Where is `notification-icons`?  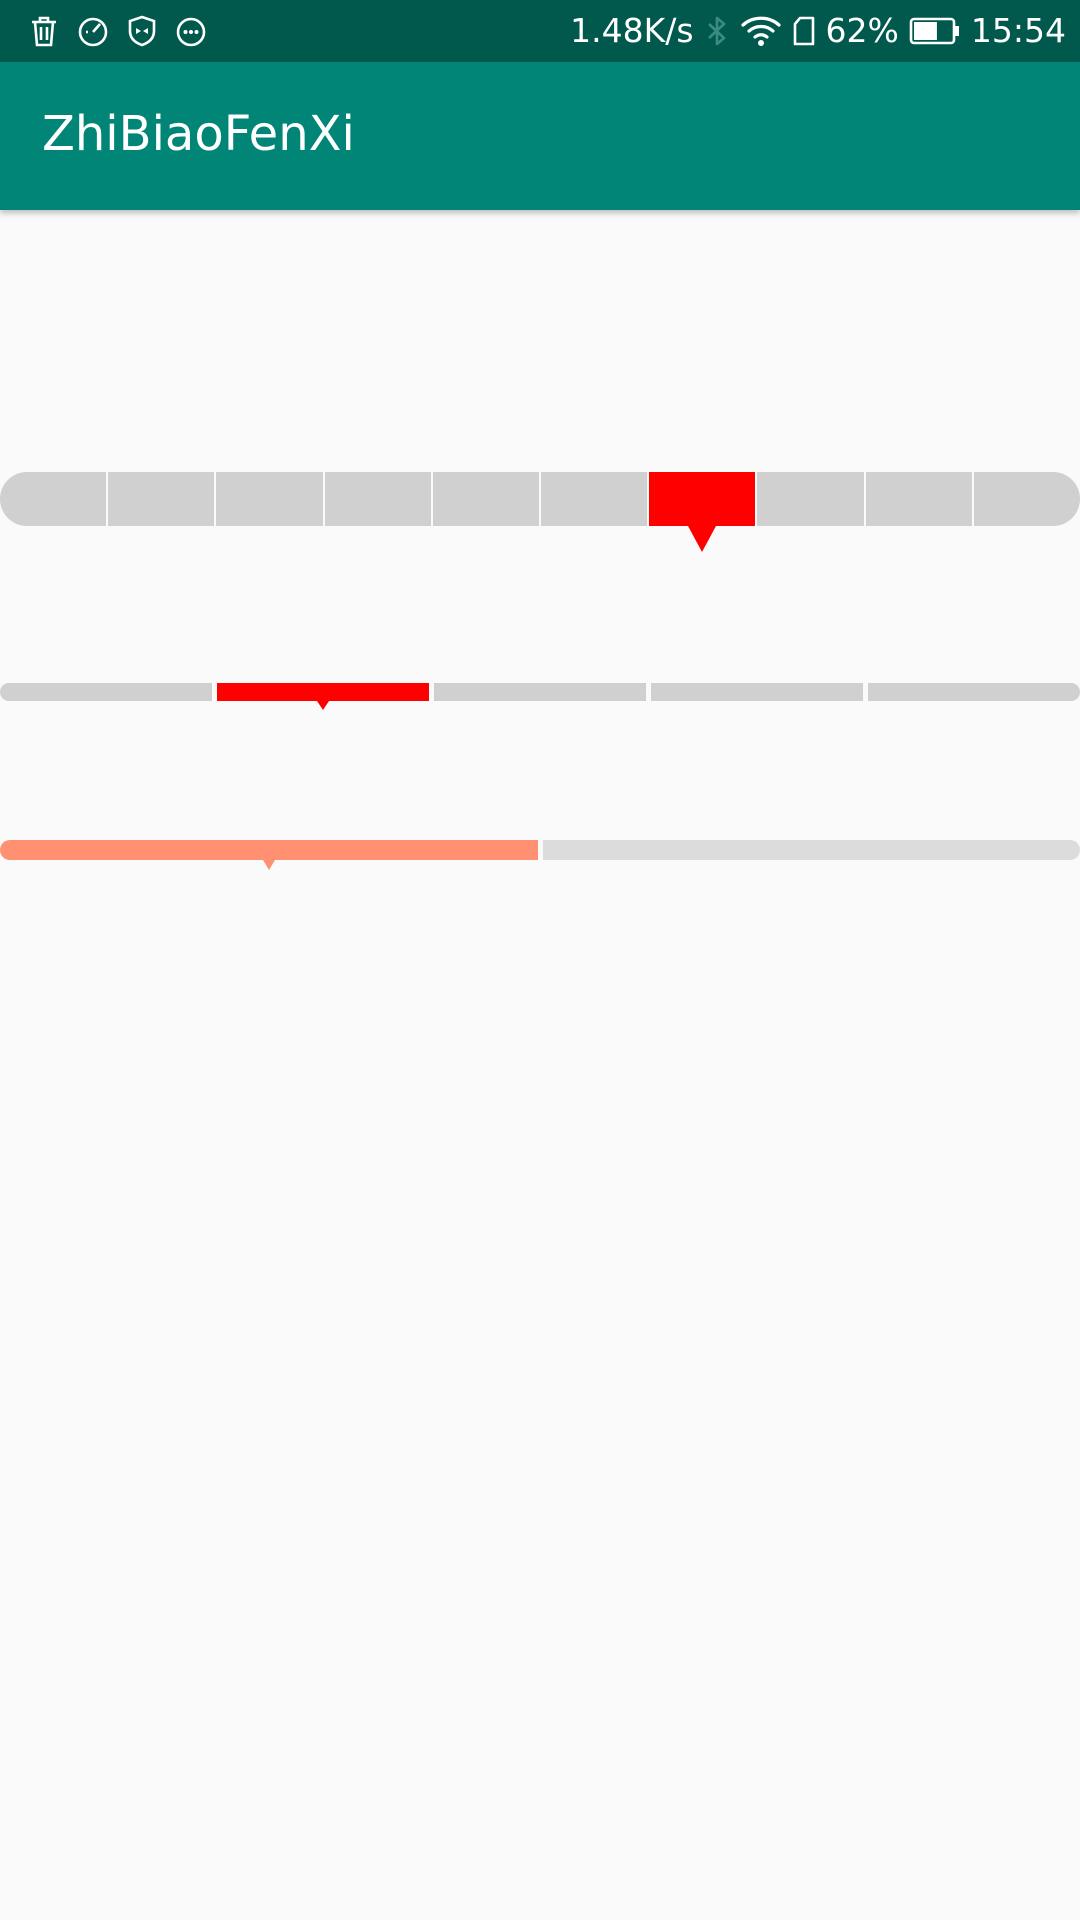 notification-icons is located at coordinates (117, 31).